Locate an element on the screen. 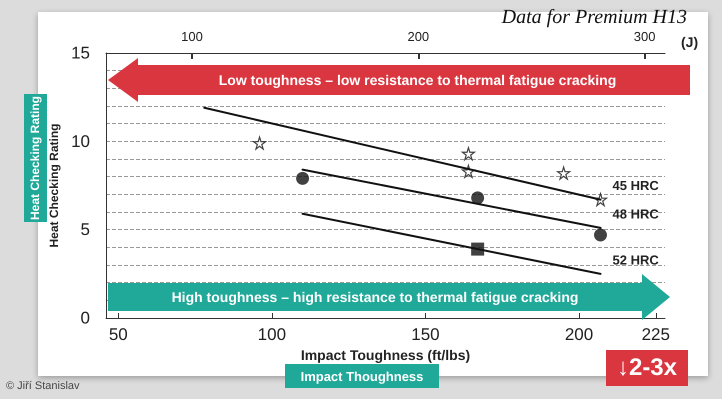 The image size is (722, 399). x-tick-label: 225 is located at coordinates (656, 334).